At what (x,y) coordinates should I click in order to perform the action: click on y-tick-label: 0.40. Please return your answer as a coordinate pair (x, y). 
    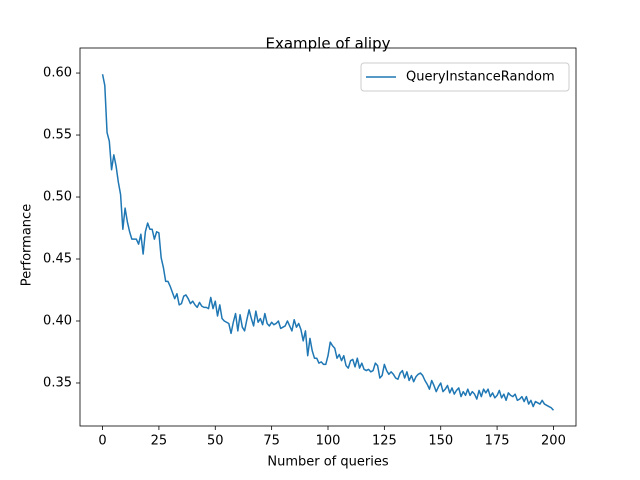
    Looking at the image, I should click on (57, 320).